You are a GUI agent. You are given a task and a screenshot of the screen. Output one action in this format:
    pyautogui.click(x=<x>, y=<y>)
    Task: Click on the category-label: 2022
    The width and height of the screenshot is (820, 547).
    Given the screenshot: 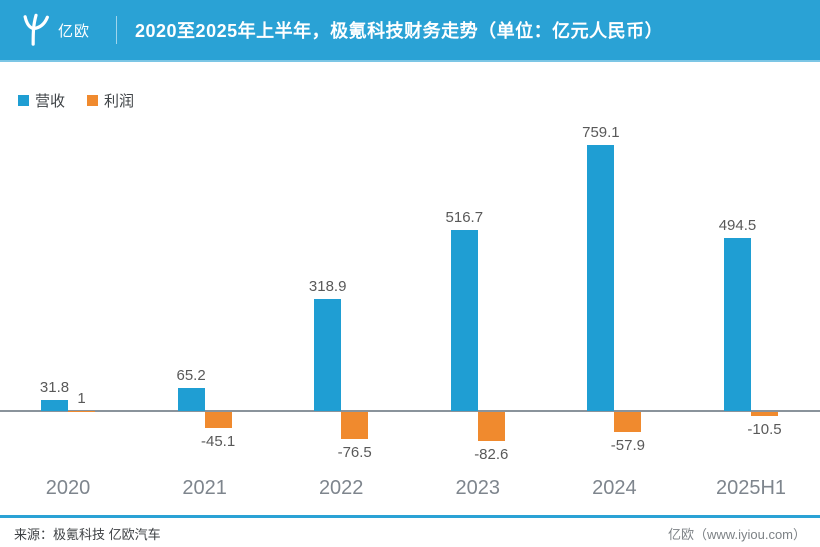 What is the action you would take?
    pyautogui.click(x=341, y=488)
    